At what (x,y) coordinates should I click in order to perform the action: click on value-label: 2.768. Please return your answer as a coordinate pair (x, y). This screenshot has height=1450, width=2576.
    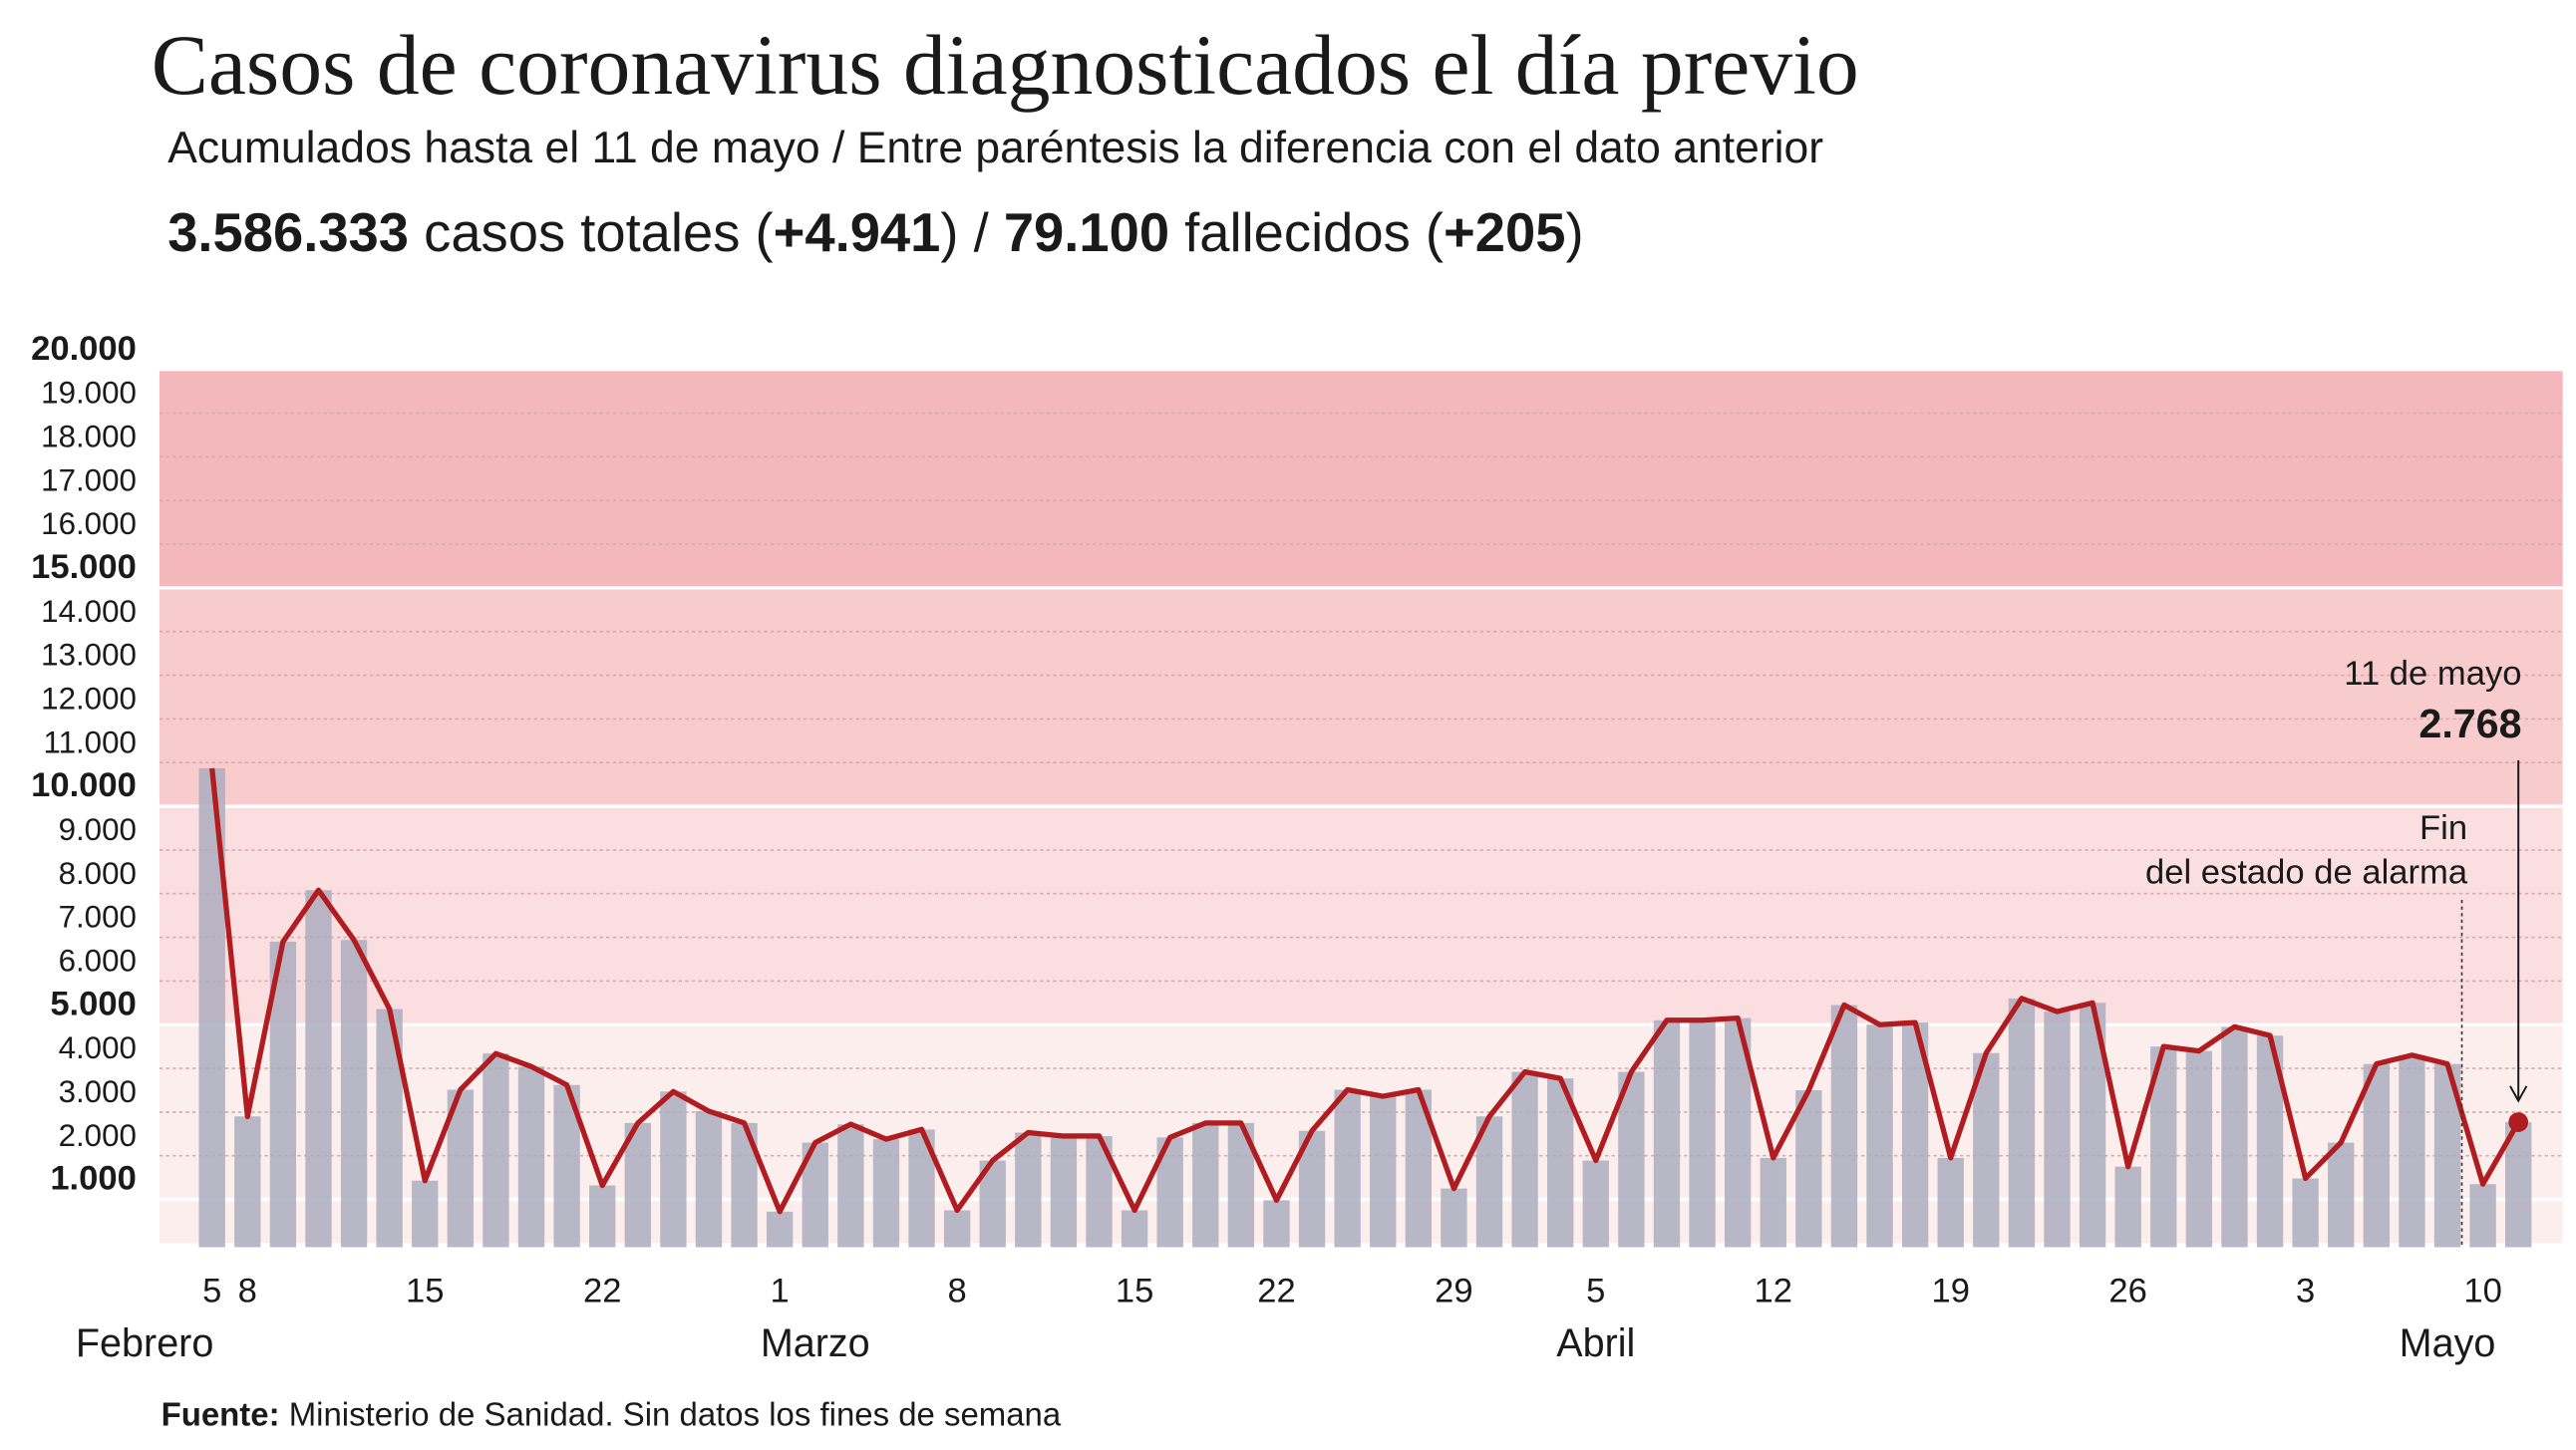
    Looking at the image, I should click on (2469, 723).